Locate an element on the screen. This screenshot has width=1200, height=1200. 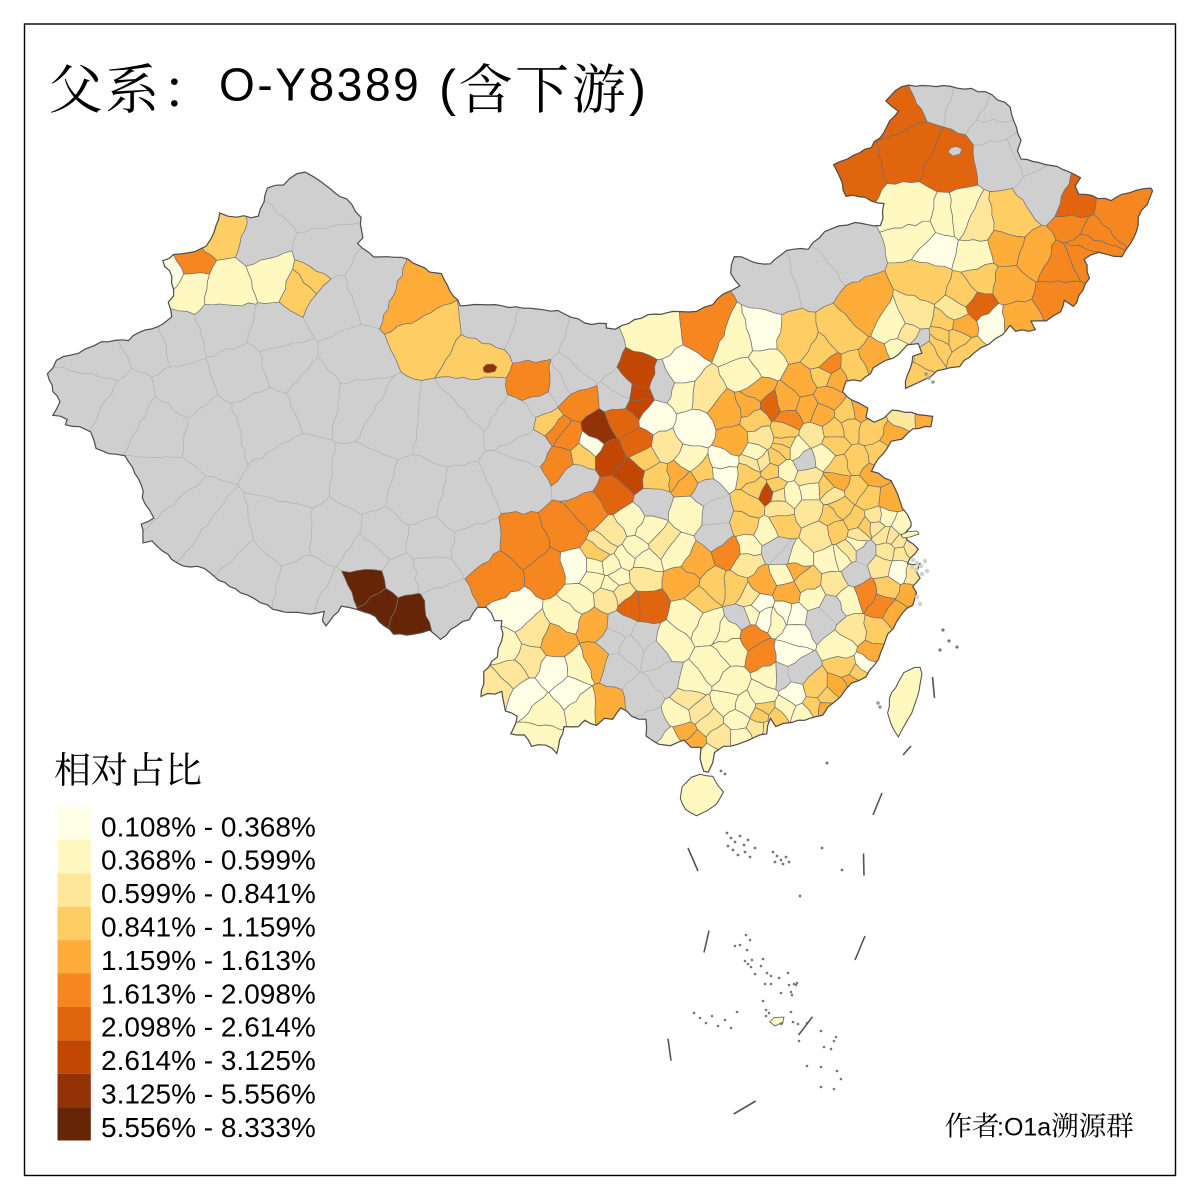
svg-text: :O1a is located at coordinates (1024, 1128).